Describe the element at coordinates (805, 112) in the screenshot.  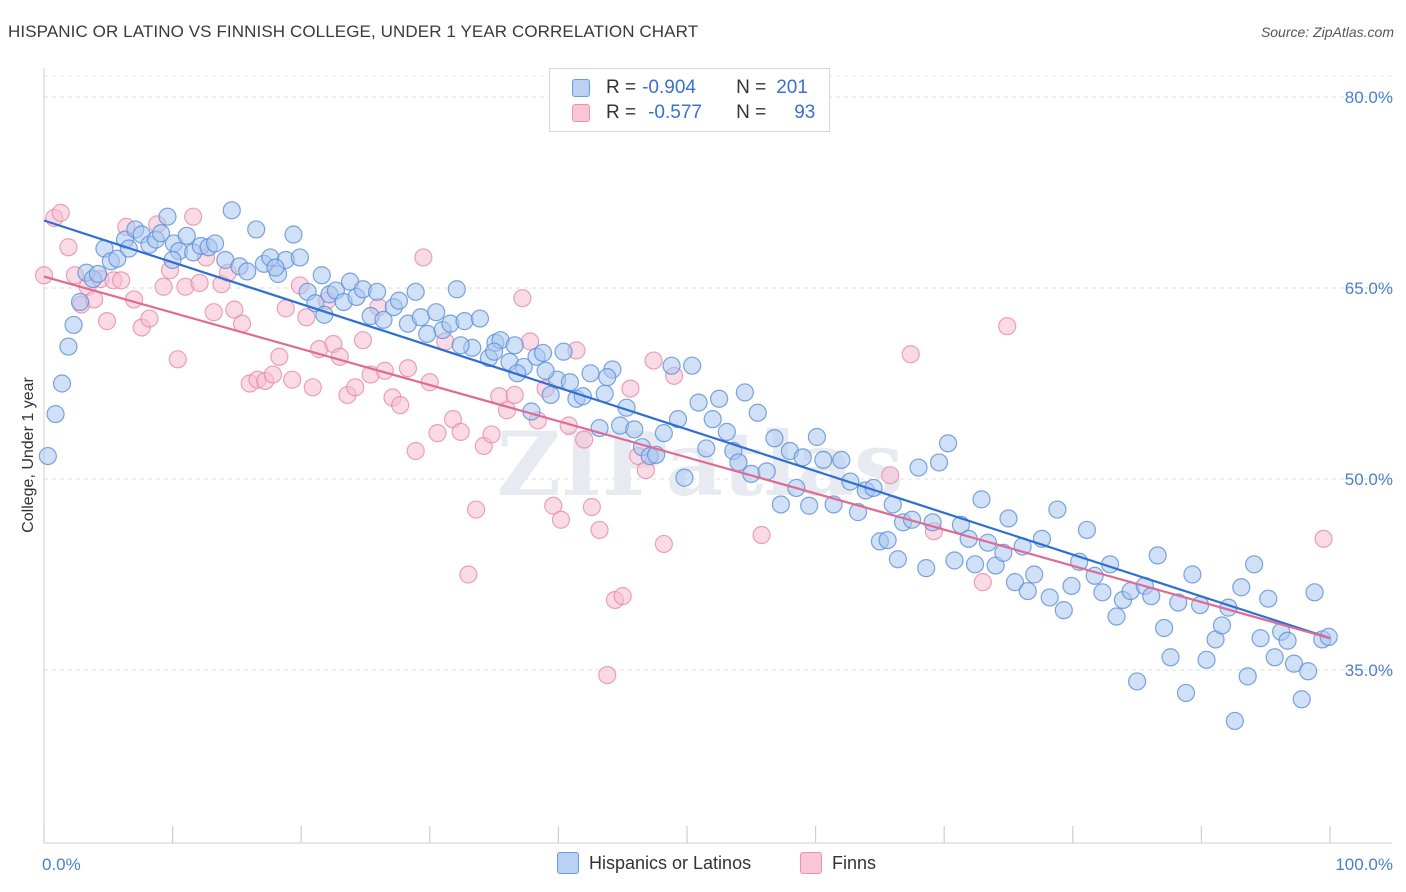
I see `n-value: 93` at that location.